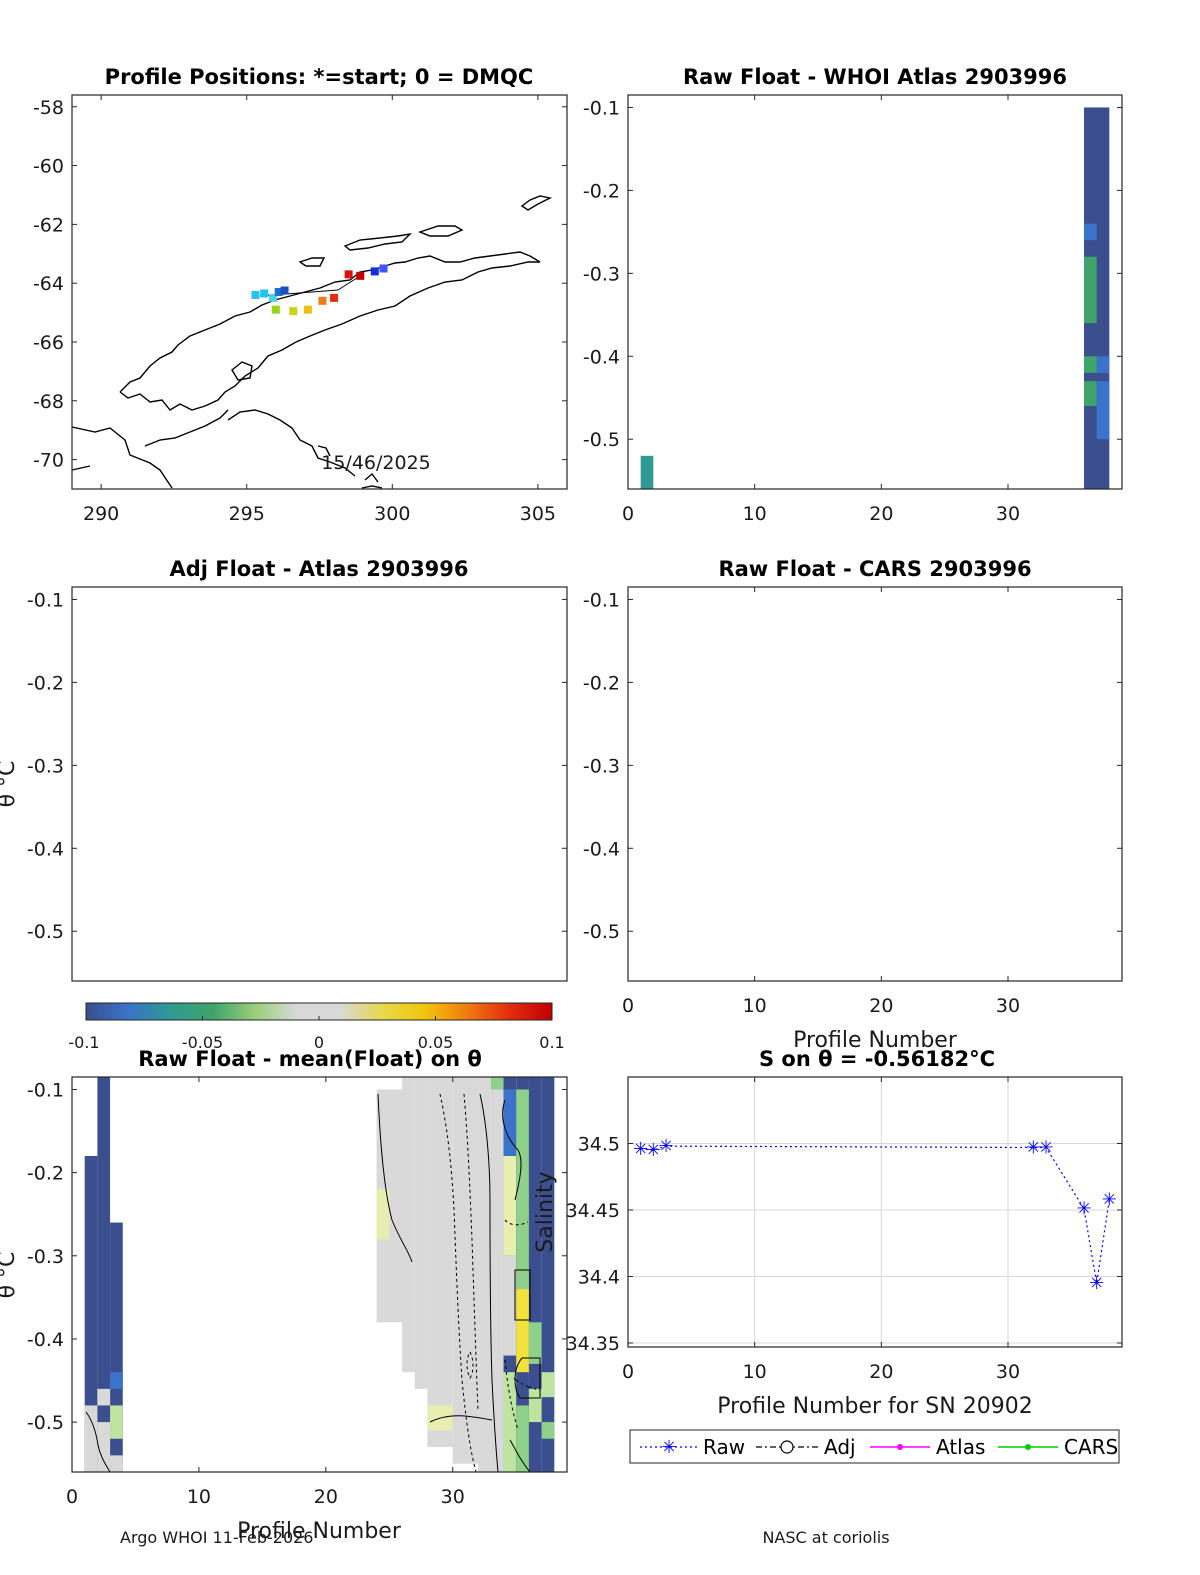  I want to click on salinity-xtick-label: 20, so click(881, 1372).